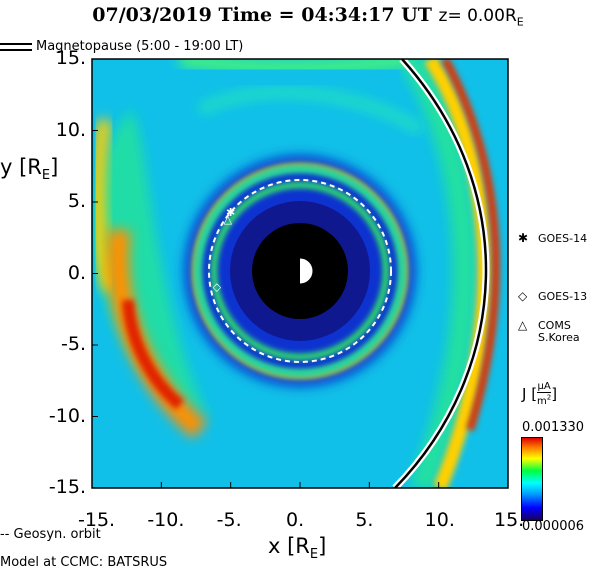 The width and height of the screenshot is (616, 574). Describe the element at coordinates (217, 286) in the screenshot. I see `goes13-marker: ◇` at that location.